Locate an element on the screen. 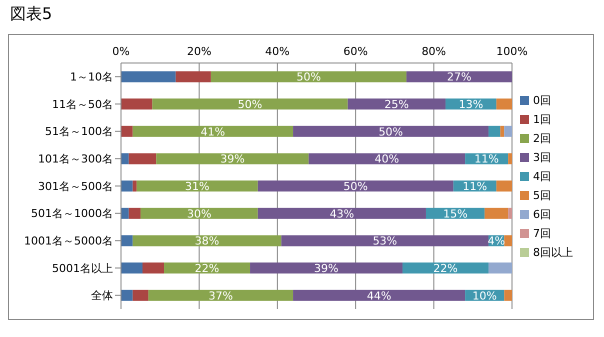 The height and width of the screenshot is (337, 604). legend-label: 1回 is located at coordinates (542, 119).